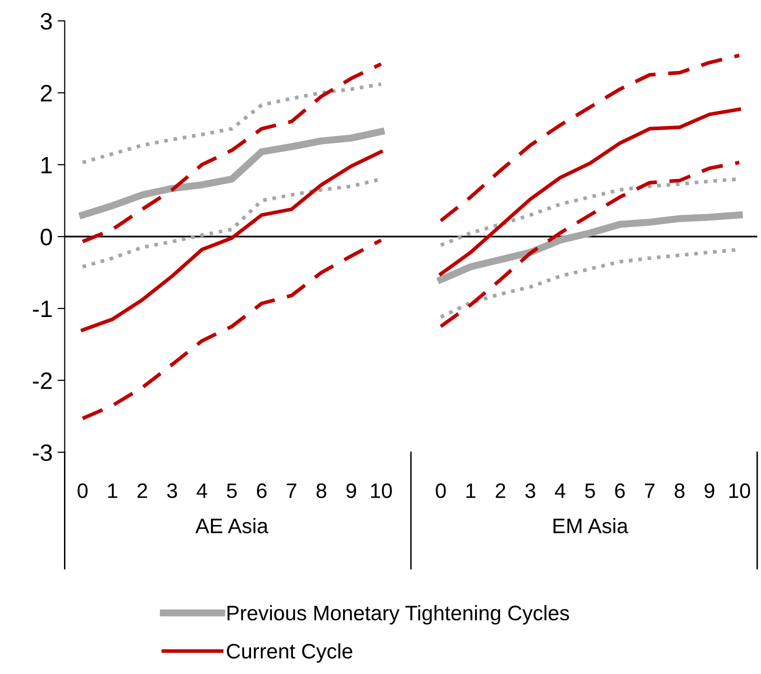 This screenshot has height=674, width=761. What do you see at coordinates (591, 526) in the screenshot?
I see `text: EM Asia` at bounding box center [591, 526].